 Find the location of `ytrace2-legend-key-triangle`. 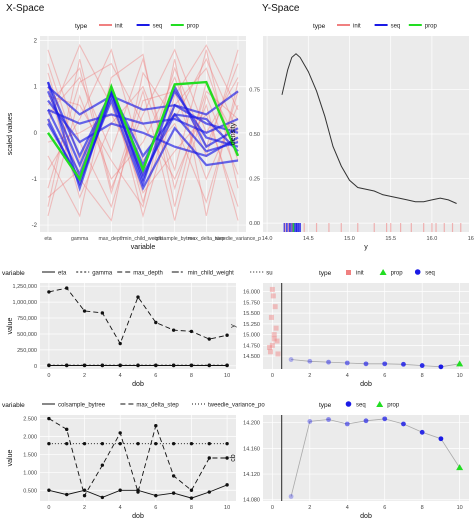

ytrace2-legend-key-triangle is located at coordinates (380, 404).